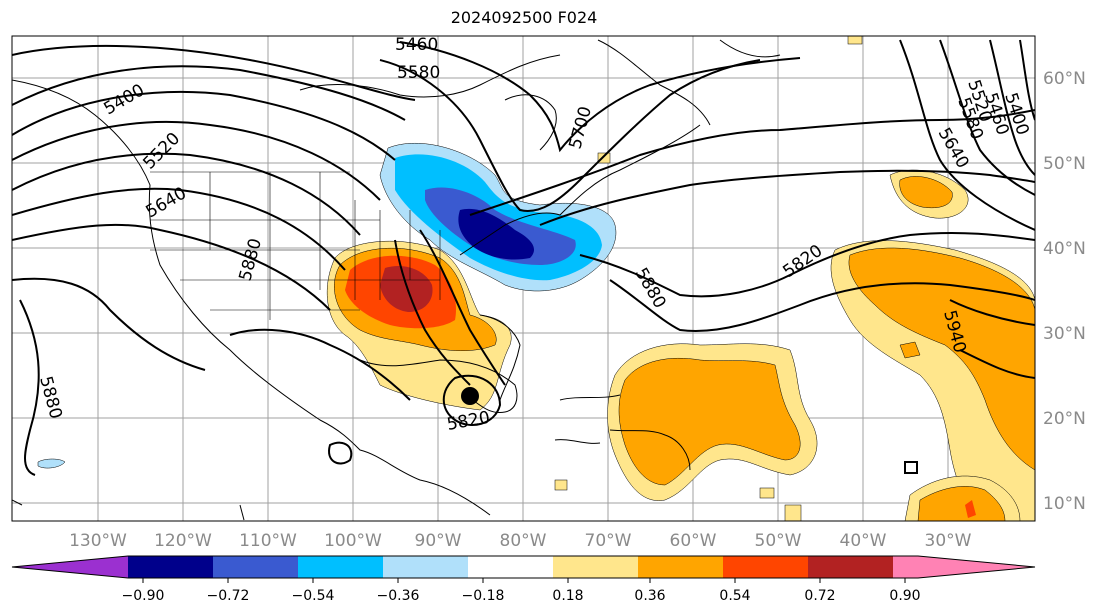  I want to click on lon-tick-label: 130°W, so click(98, 541).